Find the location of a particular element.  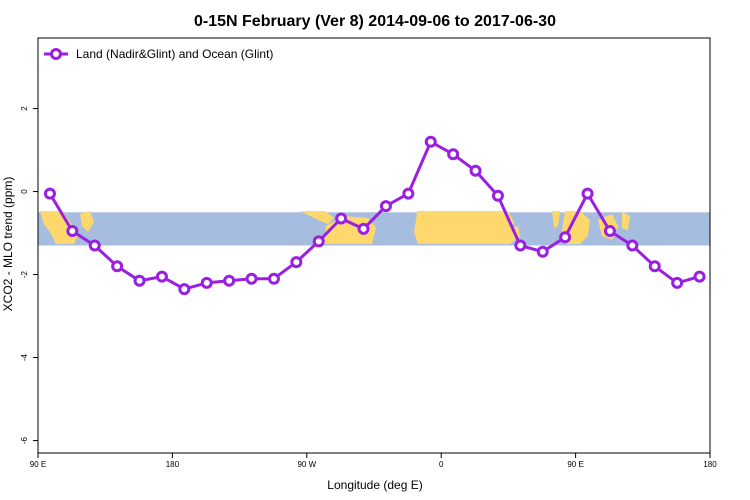

land-africa is located at coordinates (464, 227).